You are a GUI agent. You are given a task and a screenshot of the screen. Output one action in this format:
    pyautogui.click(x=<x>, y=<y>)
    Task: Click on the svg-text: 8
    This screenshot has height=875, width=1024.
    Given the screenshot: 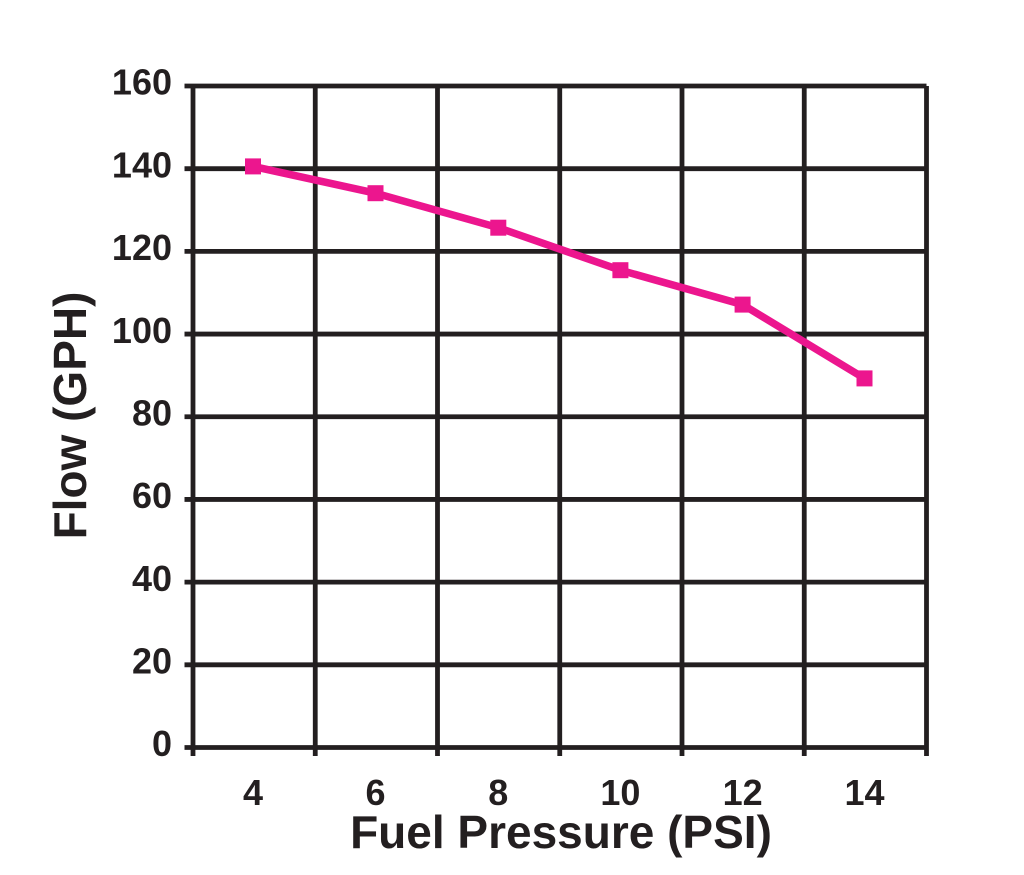 What is the action you would take?
    pyautogui.click(x=498, y=792)
    